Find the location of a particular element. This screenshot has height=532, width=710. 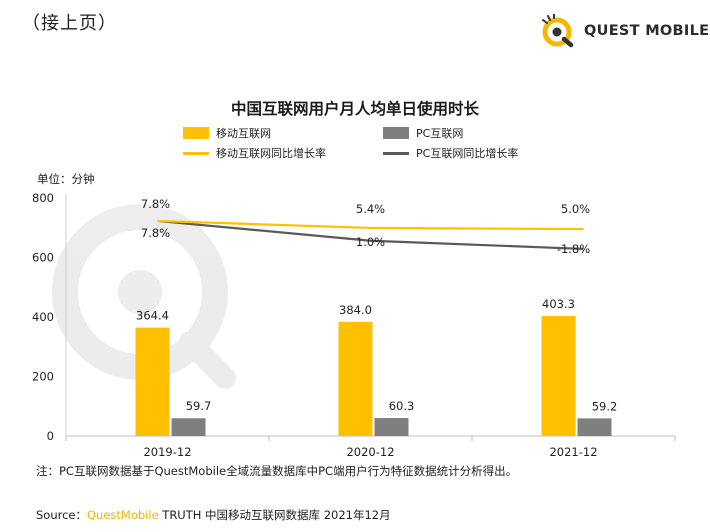

legend-line-mobile-growth is located at coordinates (196, 153).